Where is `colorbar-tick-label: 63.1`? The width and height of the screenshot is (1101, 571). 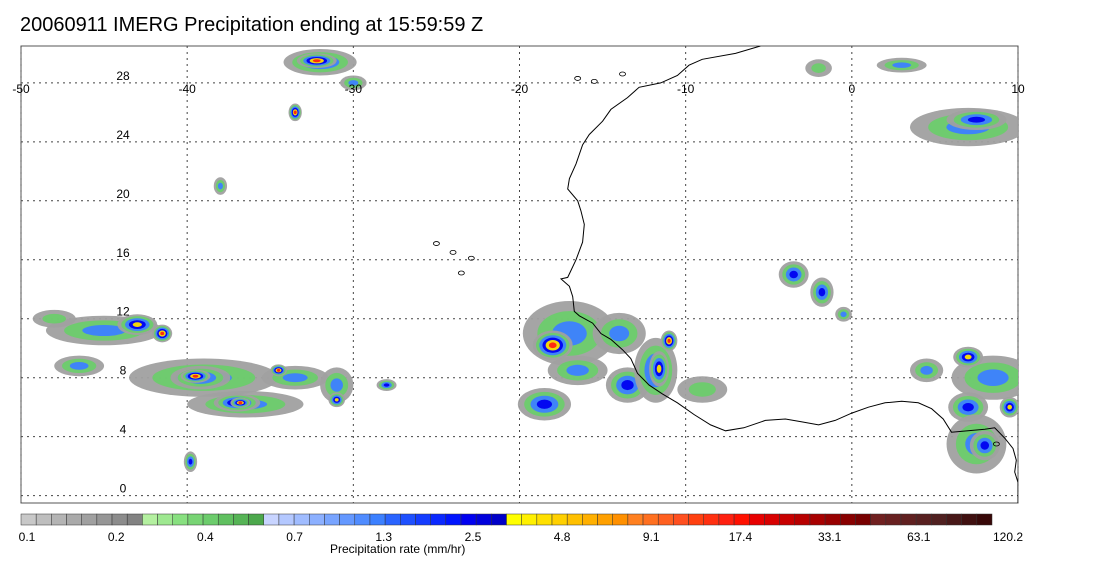
colorbar-tick-label: 63.1 is located at coordinates (919, 537).